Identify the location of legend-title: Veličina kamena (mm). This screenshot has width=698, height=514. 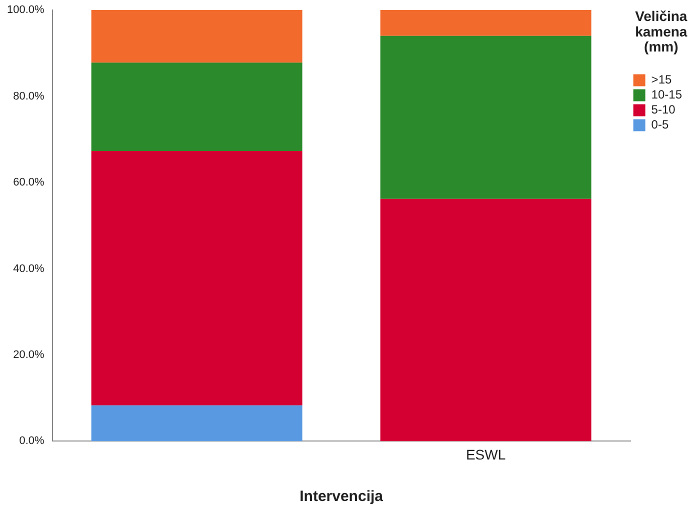
(661, 31).